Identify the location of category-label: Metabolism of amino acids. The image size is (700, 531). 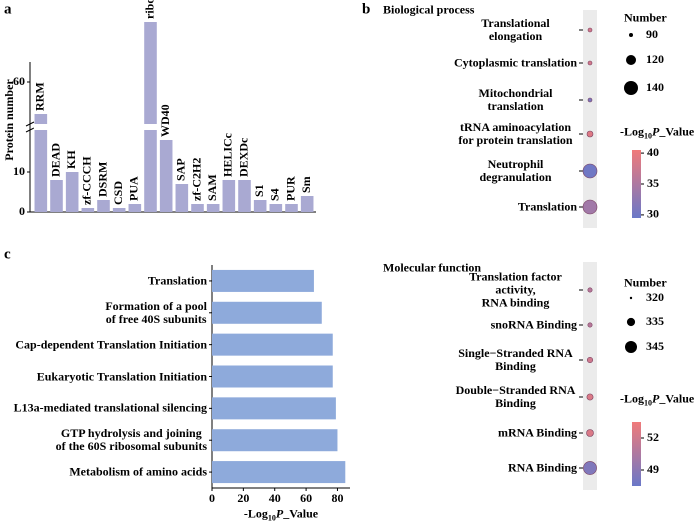
(138, 471).